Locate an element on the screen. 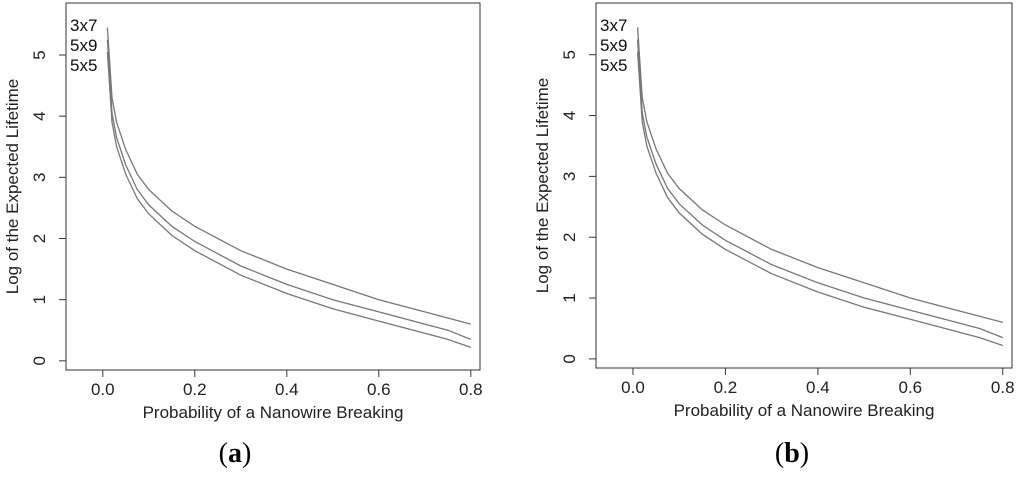 This screenshot has height=478, width=1024. y-tick-label-b-1: 1 is located at coordinates (569, 297).